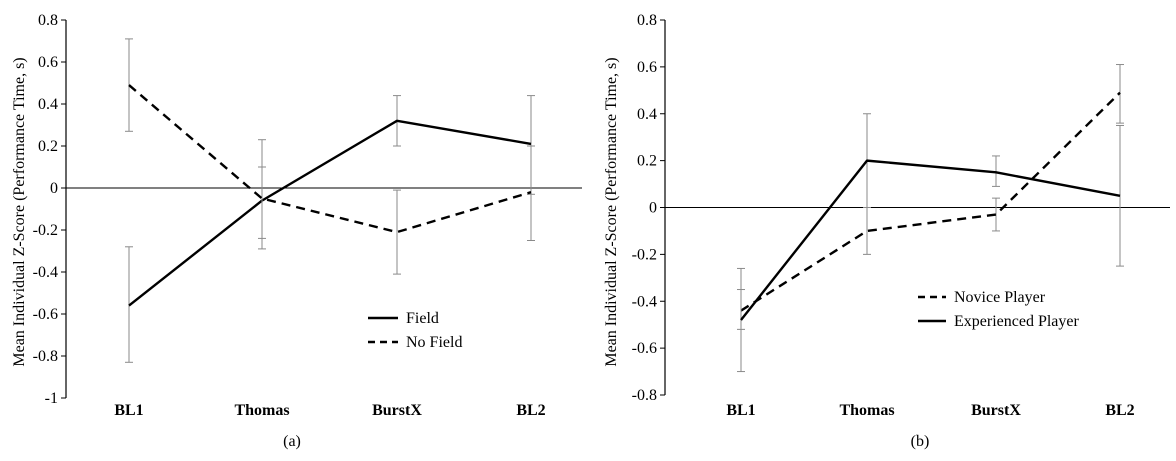 The height and width of the screenshot is (461, 1176). I want to click on series-line-field, so click(330, 213).